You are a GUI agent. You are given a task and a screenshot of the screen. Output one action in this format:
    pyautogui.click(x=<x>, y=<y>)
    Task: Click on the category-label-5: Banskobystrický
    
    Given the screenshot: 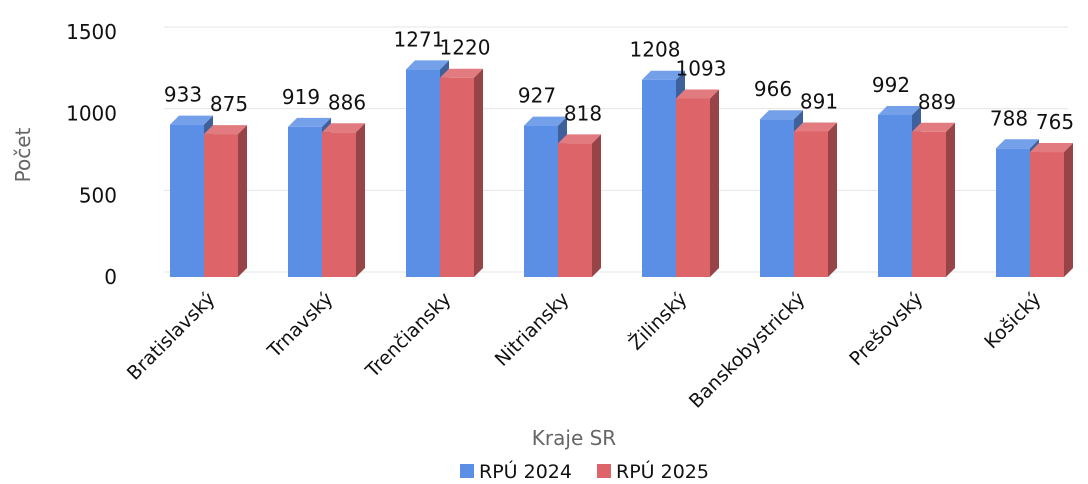 What is the action you would take?
    pyautogui.click(x=747, y=350)
    